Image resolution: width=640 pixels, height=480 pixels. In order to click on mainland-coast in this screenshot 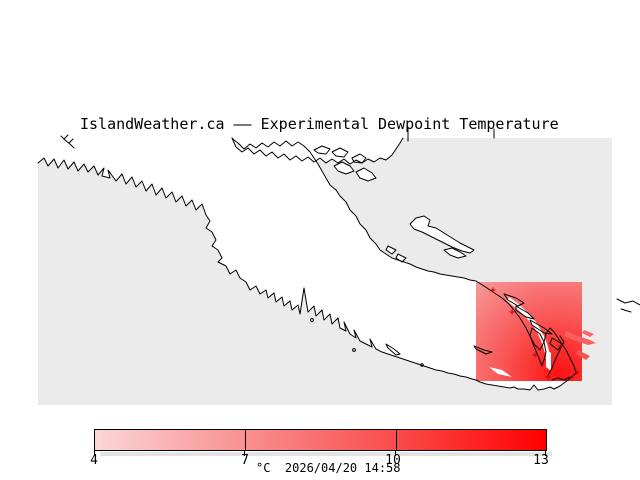, I will do `click(317, 151)`.